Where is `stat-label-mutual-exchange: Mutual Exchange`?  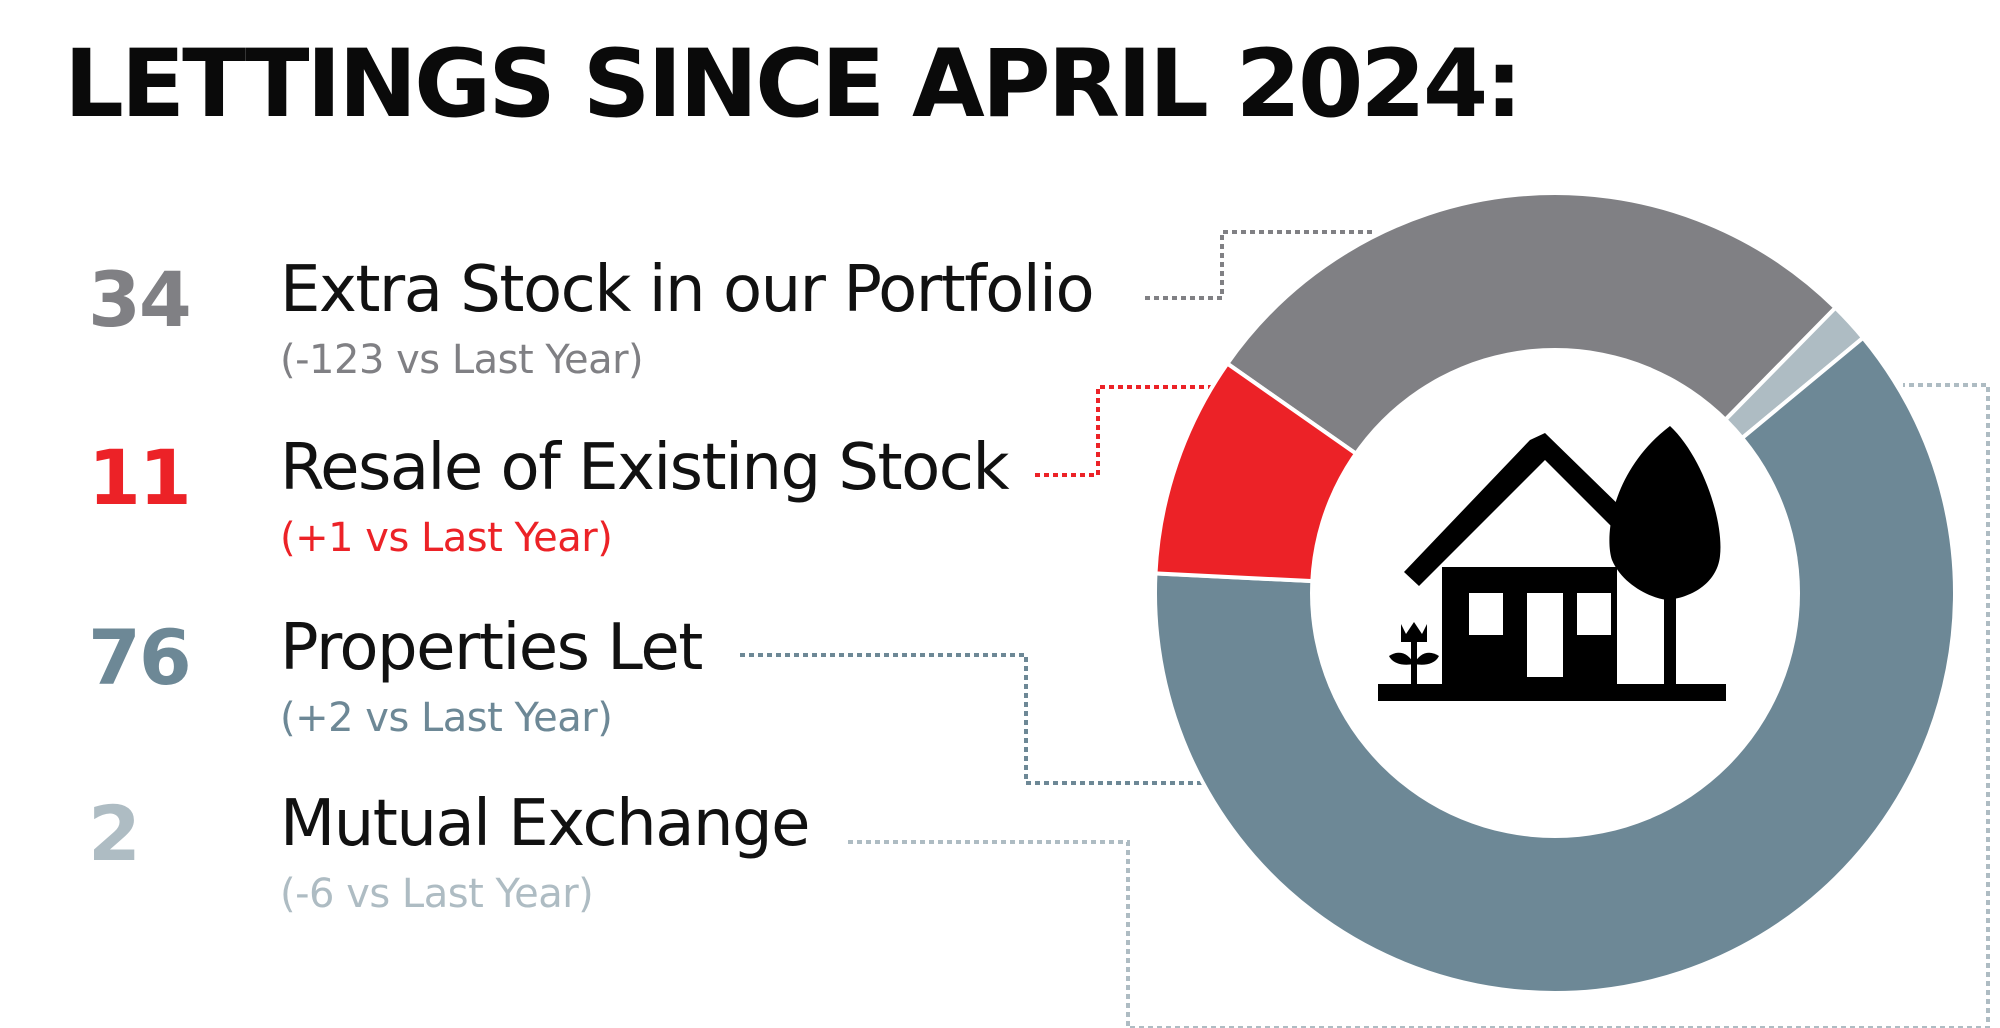 stat-label-mutual-exchange: Mutual Exchange is located at coordinates (545, 824).